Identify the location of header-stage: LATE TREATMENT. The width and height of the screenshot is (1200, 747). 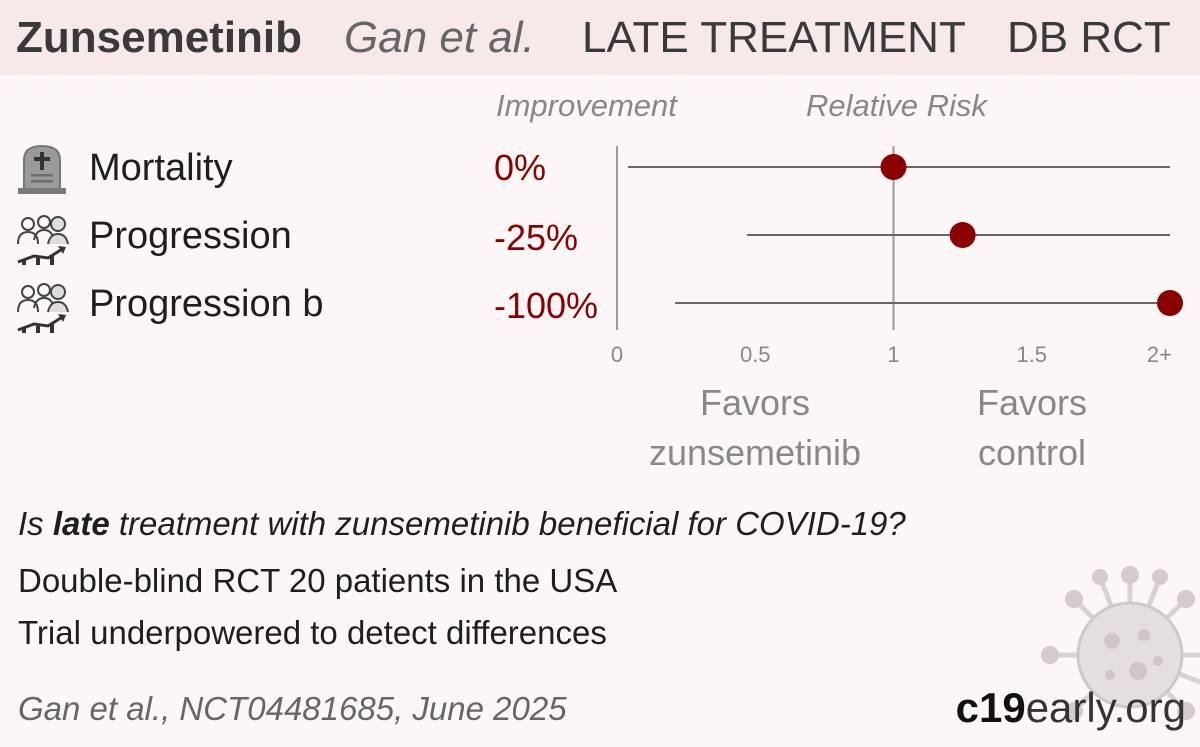
(774, 37).